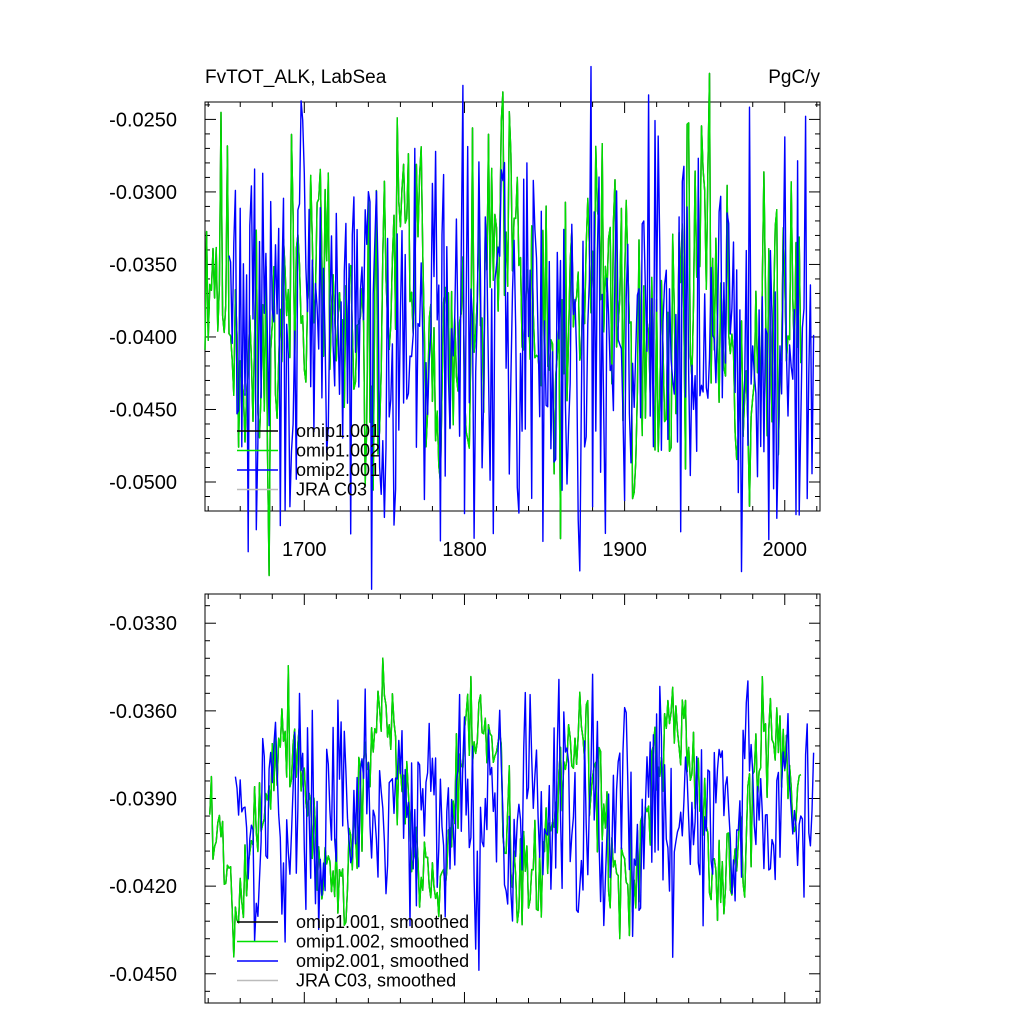  Describe the element at coordinates (624, 550) in the screenshot. I see `x-tick-label: 1900` at that location.